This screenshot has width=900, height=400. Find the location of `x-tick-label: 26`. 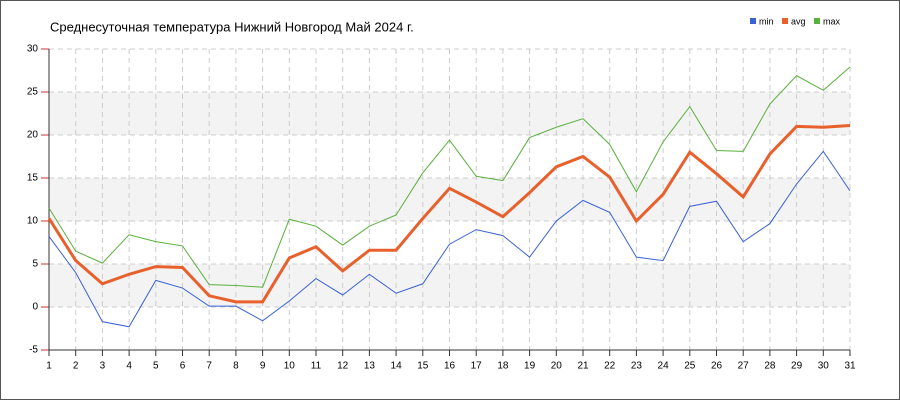

x-tick-label: 26 is located at coordinates (717, 366).